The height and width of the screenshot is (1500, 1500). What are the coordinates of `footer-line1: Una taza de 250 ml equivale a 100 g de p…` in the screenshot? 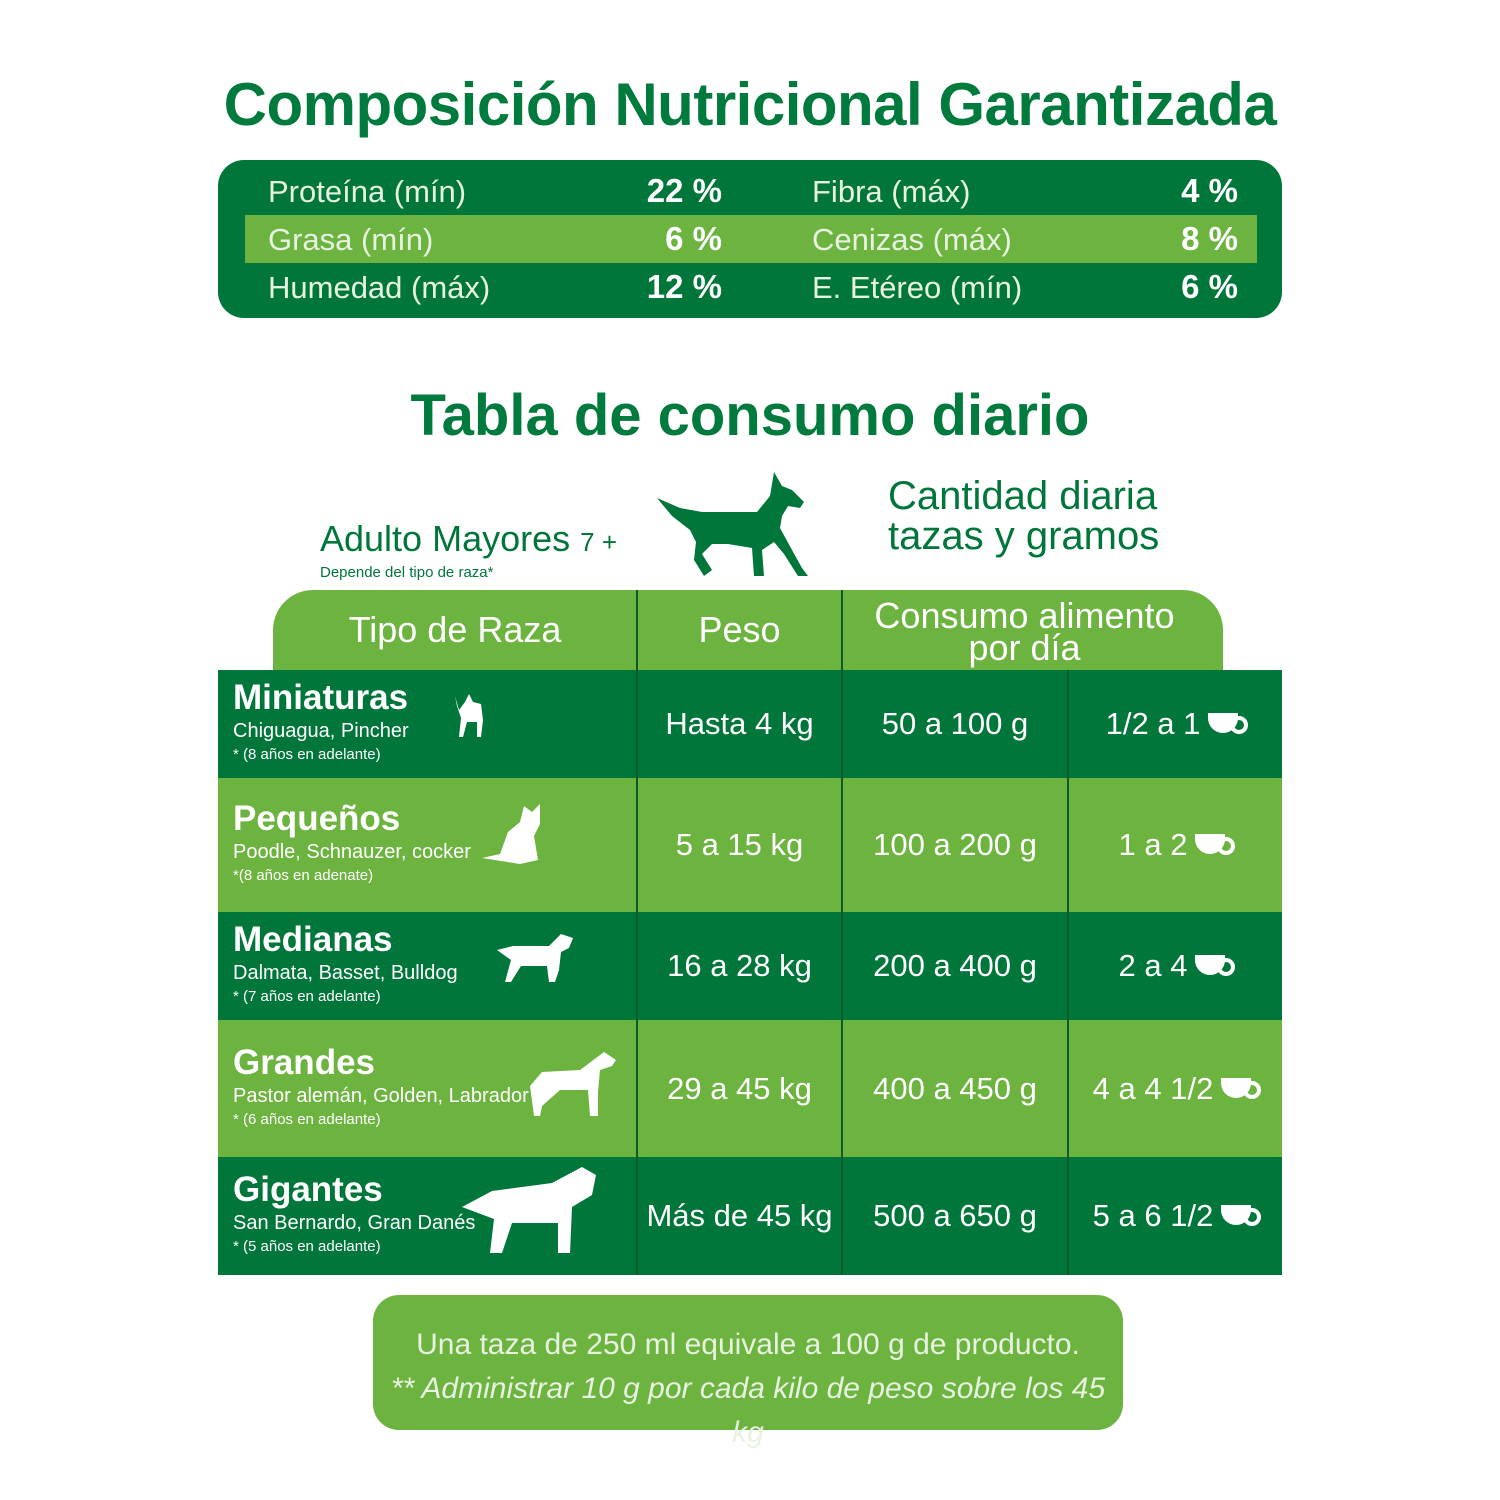 It's located at (748, 1344).